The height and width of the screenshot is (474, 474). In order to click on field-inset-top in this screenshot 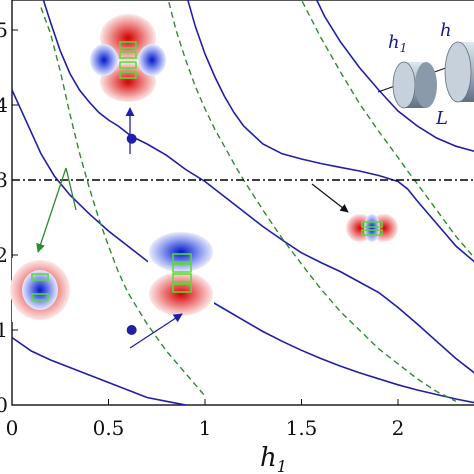, I will do `click(128, 58)`.